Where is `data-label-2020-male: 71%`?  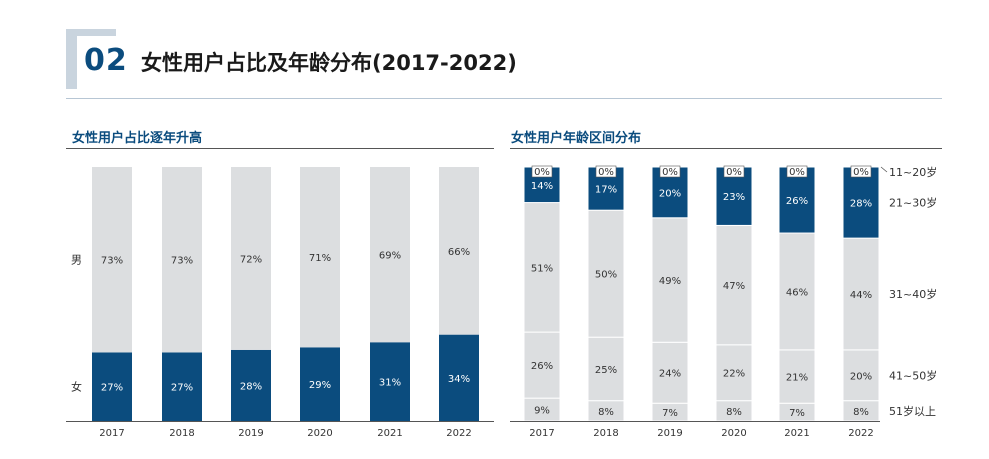 data-label-2020-male: 71% is located at coordinates (320, 258).